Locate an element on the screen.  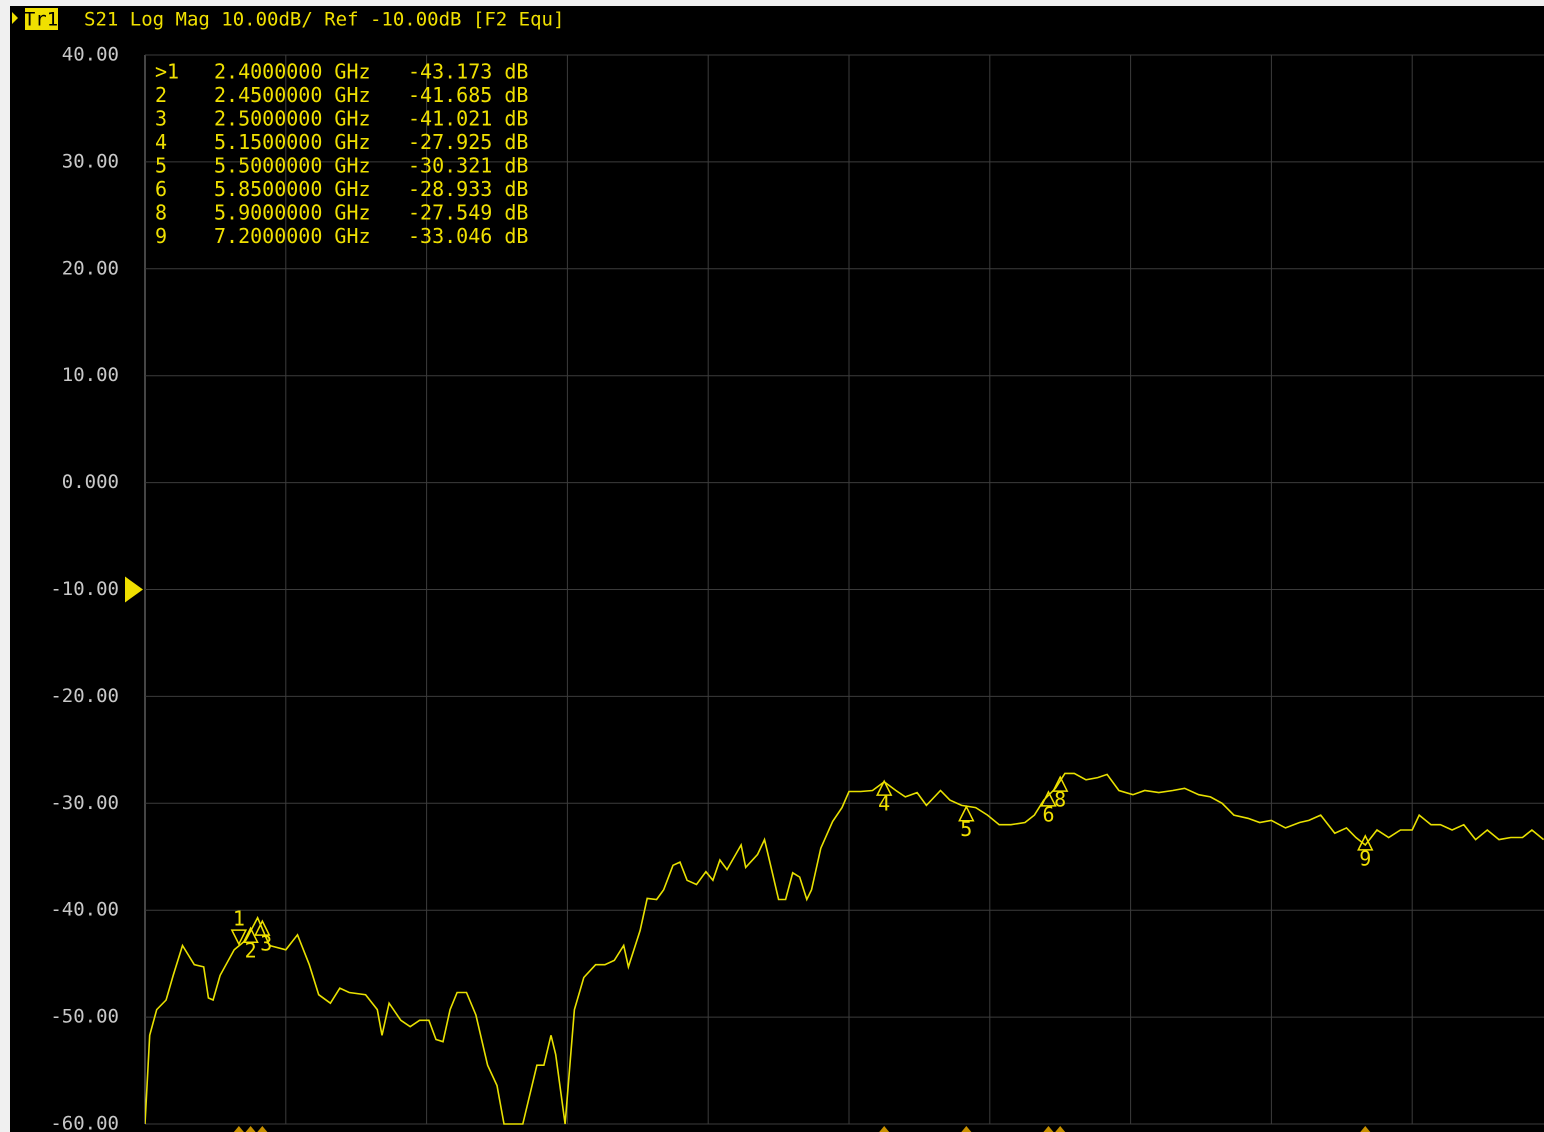
y-tick-label: 20.00 is located at coordinates (90, 268).